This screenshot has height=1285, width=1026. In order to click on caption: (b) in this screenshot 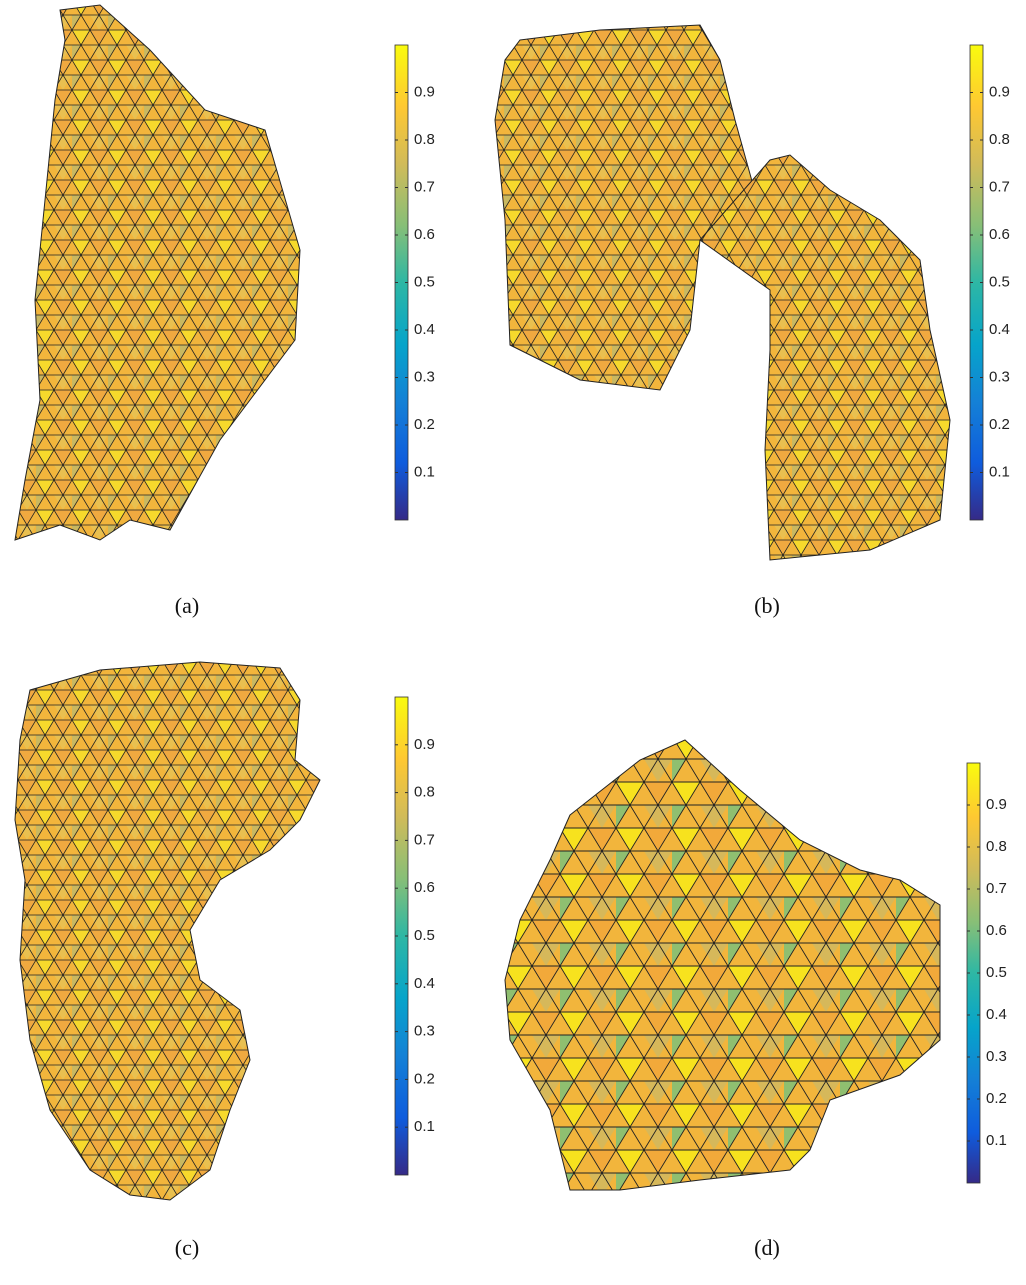, I will do `click(767, 605)`.